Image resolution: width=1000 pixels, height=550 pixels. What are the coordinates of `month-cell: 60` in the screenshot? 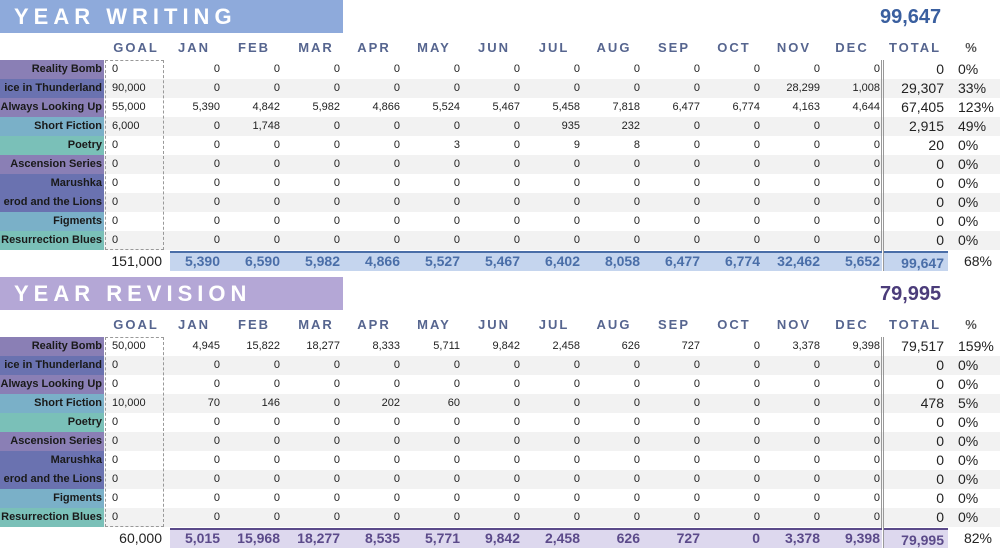 It's located at (453, 403).